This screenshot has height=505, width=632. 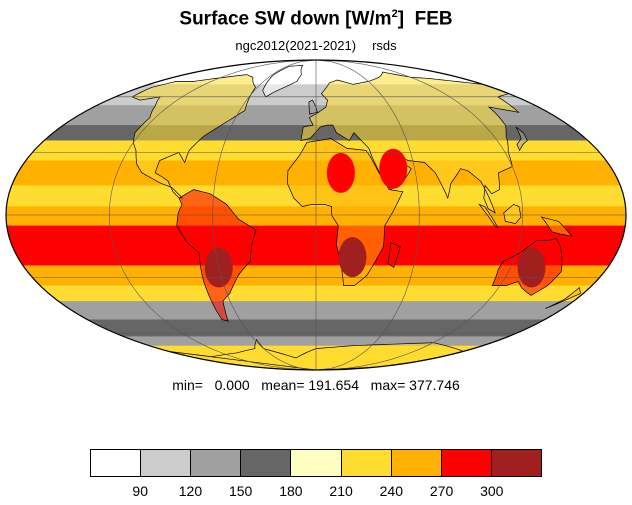 What do you see at coordinates (316, 19) in the screenshot?
I see `map-title: Surface SW down [W/m2] FEB` at bounding box center [316, 19].